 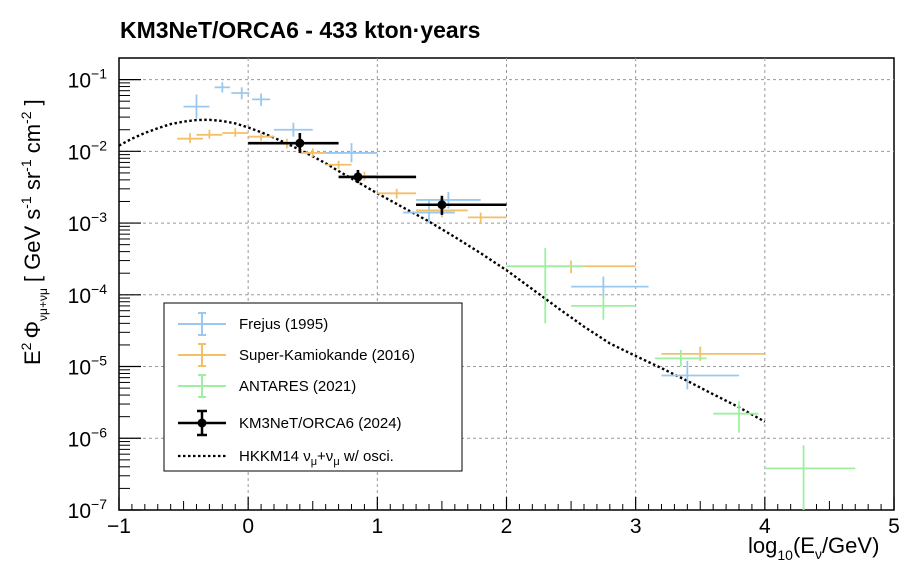 What do you see at coordinates (818, 554) in the screenshot?
I see `x-axis-title-nu-sub: ν` at bounding box center [818, 554].